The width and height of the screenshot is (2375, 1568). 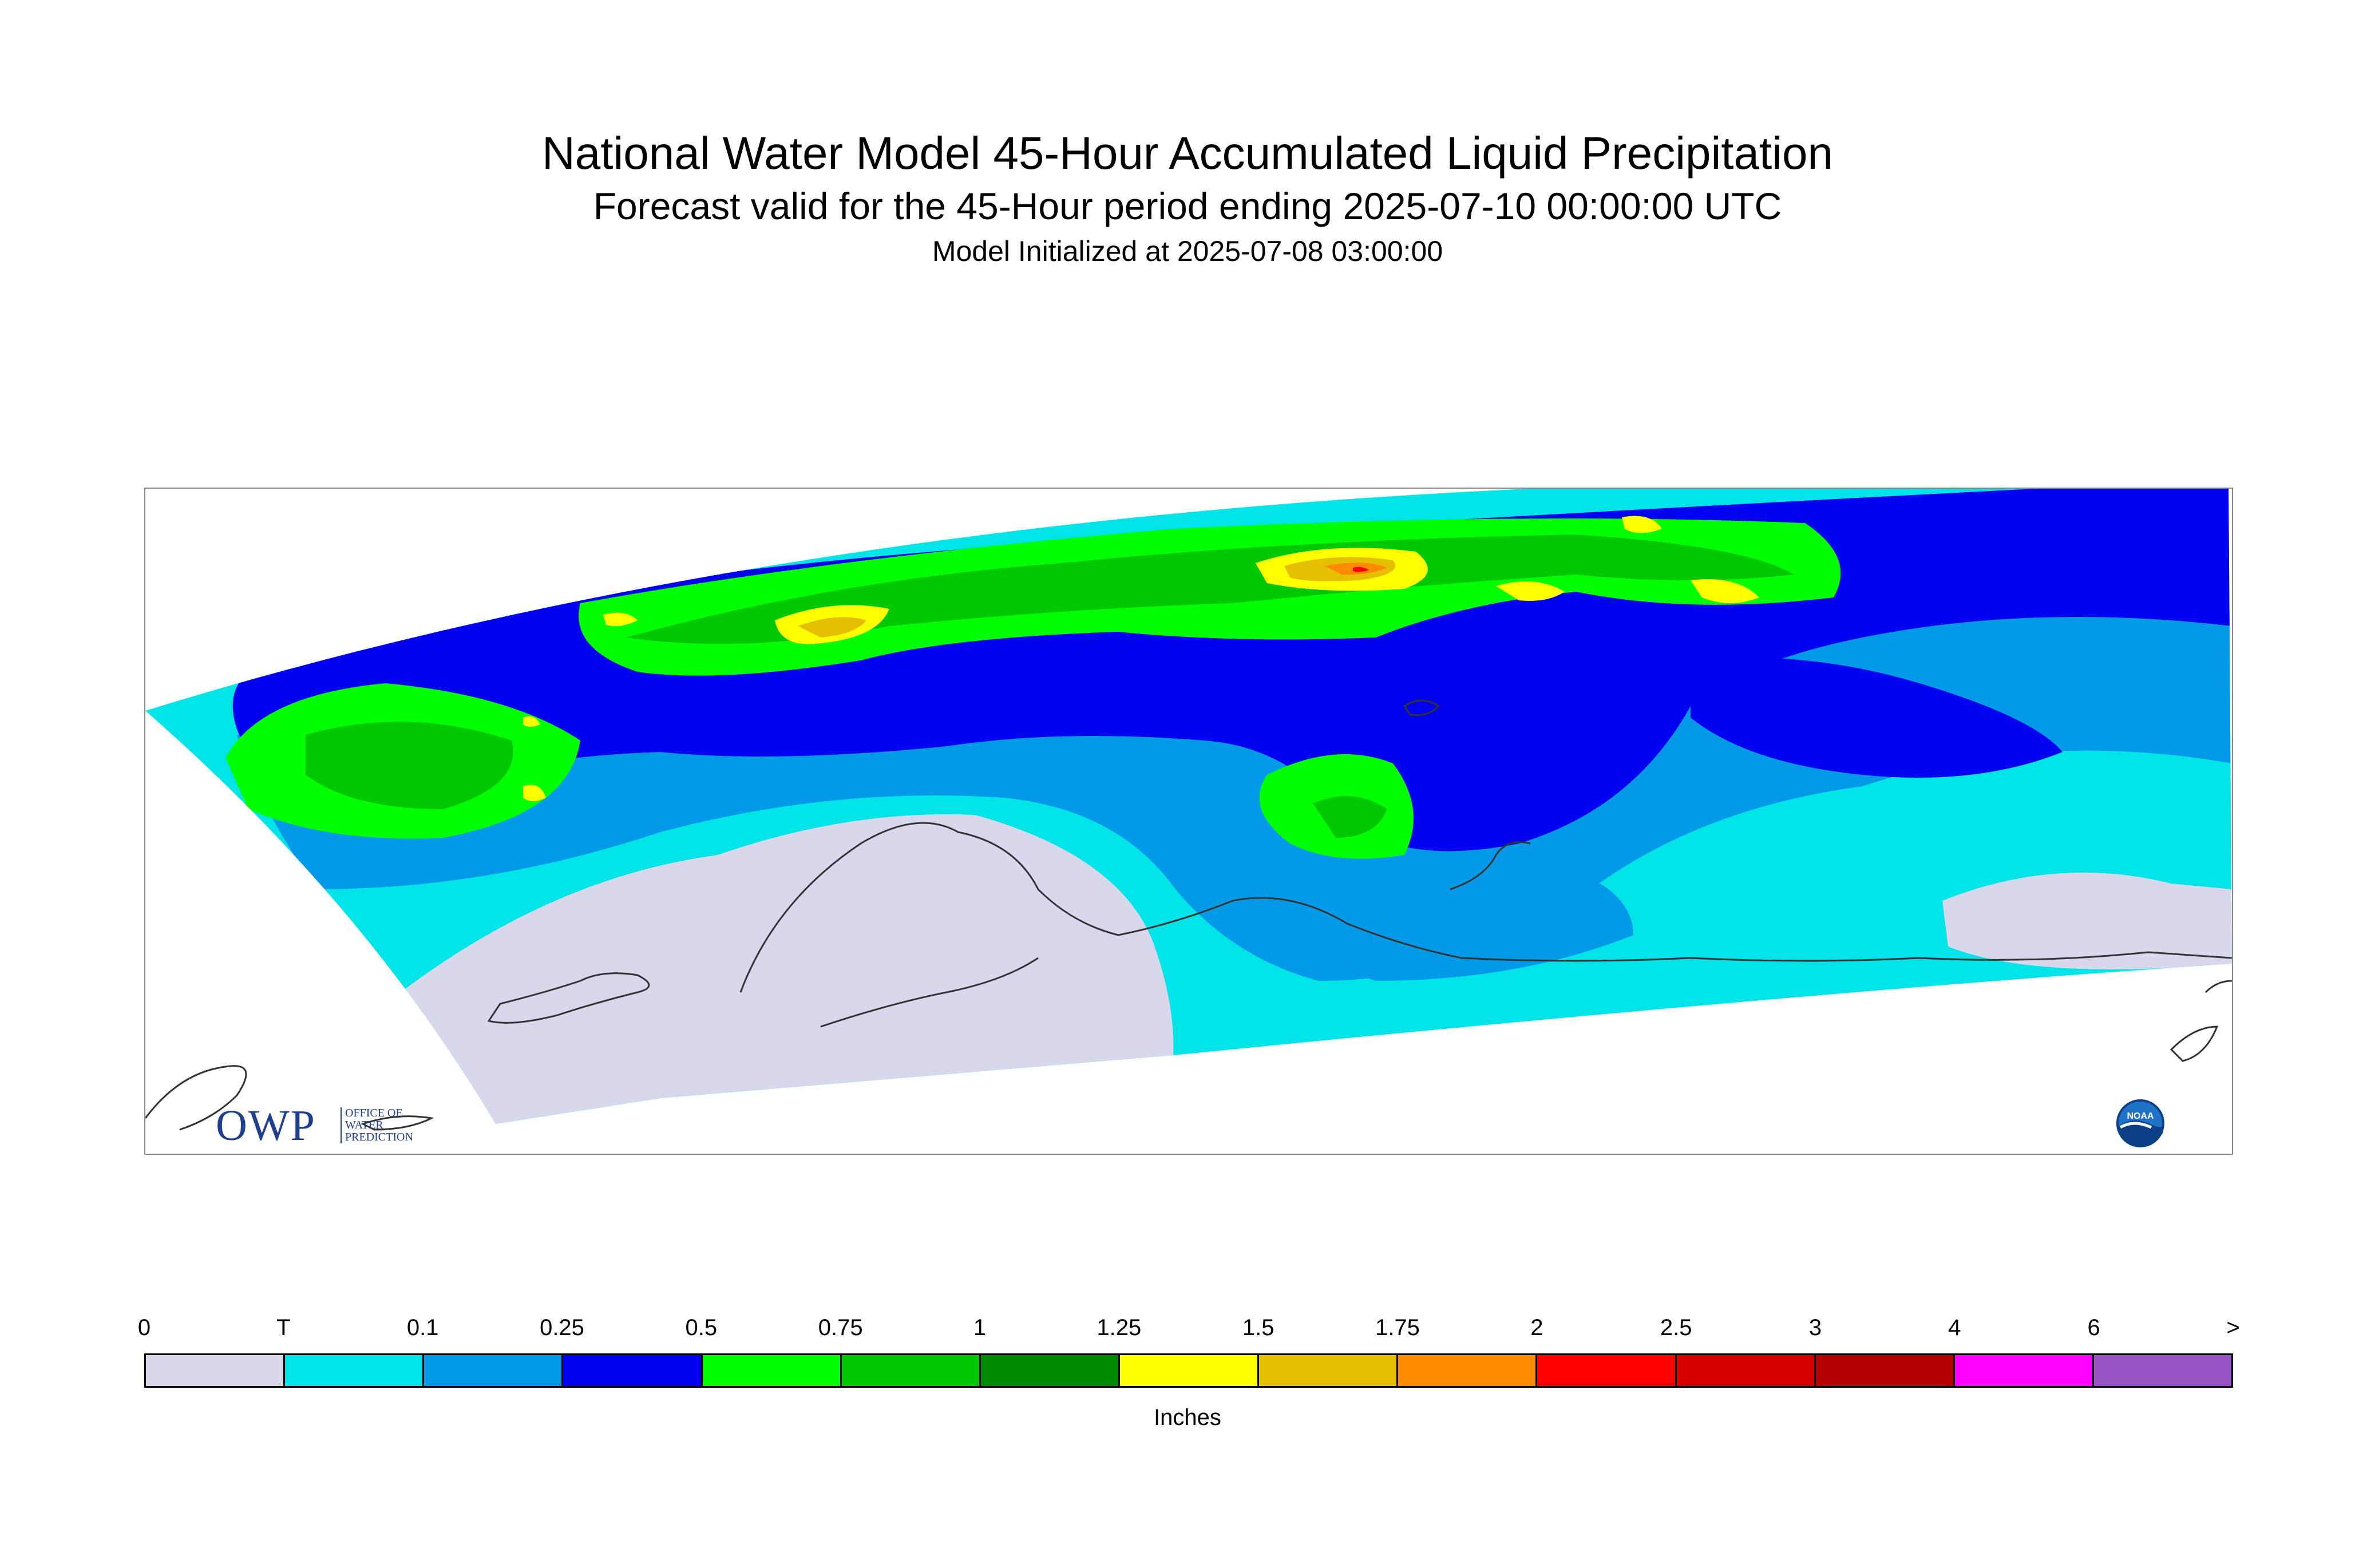 What do you see at coordinates (144, 1327) in the screenshot?
I see `legend-tick-label: 0` at bounding box center [144, 1327].